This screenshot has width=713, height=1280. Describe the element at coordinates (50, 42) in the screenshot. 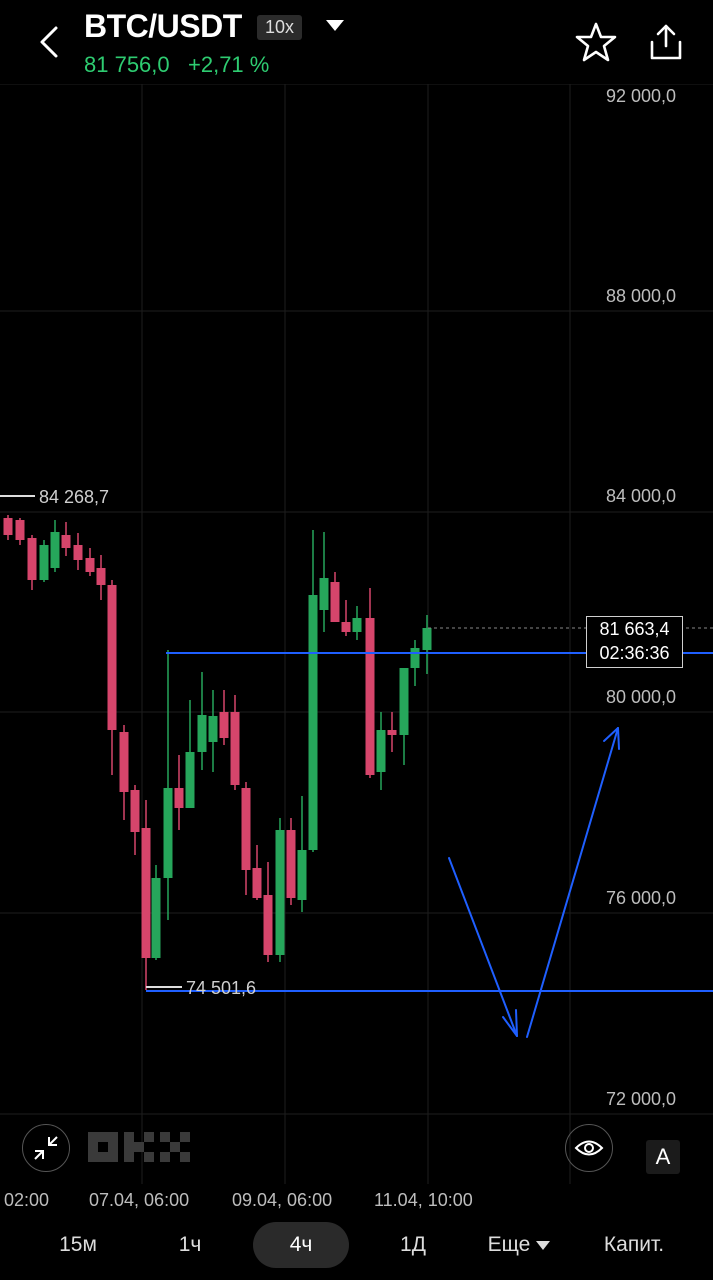

I see `back-arrow-icon` at that location.